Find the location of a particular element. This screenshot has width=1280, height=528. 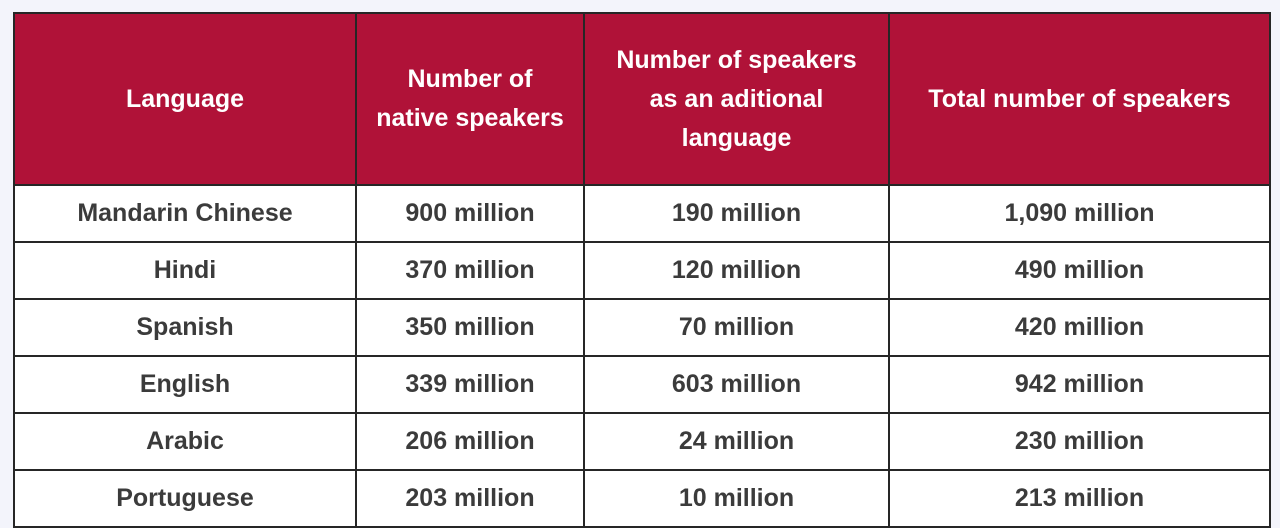

cell-total-speakers: 1,090 million is located at coordinates (1079, 213).